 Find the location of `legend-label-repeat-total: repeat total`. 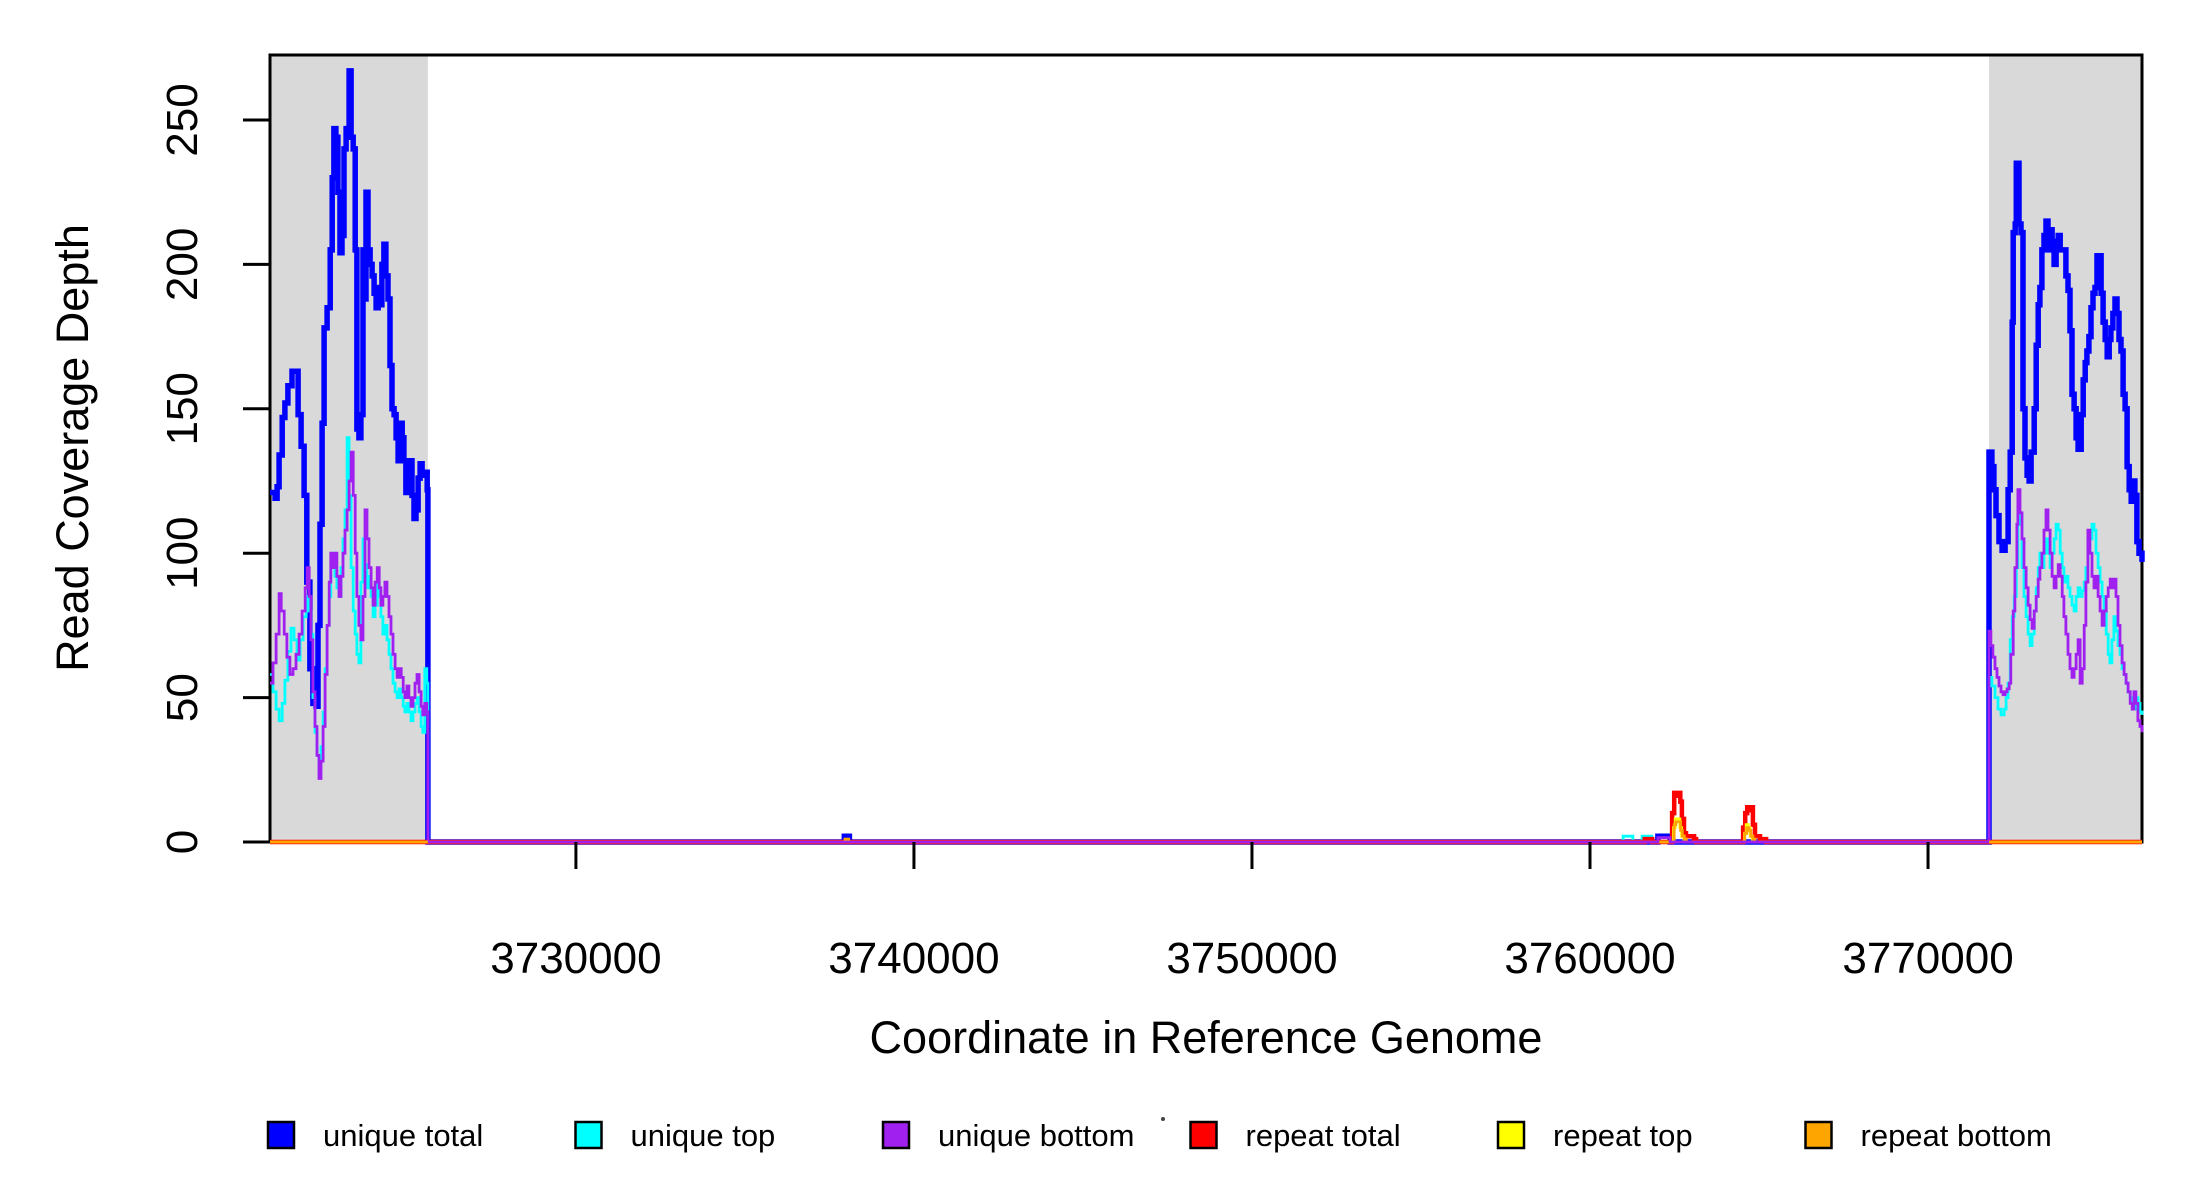

legend-label-repeat-total: repeat total is located at coordinates (1323, 1135).